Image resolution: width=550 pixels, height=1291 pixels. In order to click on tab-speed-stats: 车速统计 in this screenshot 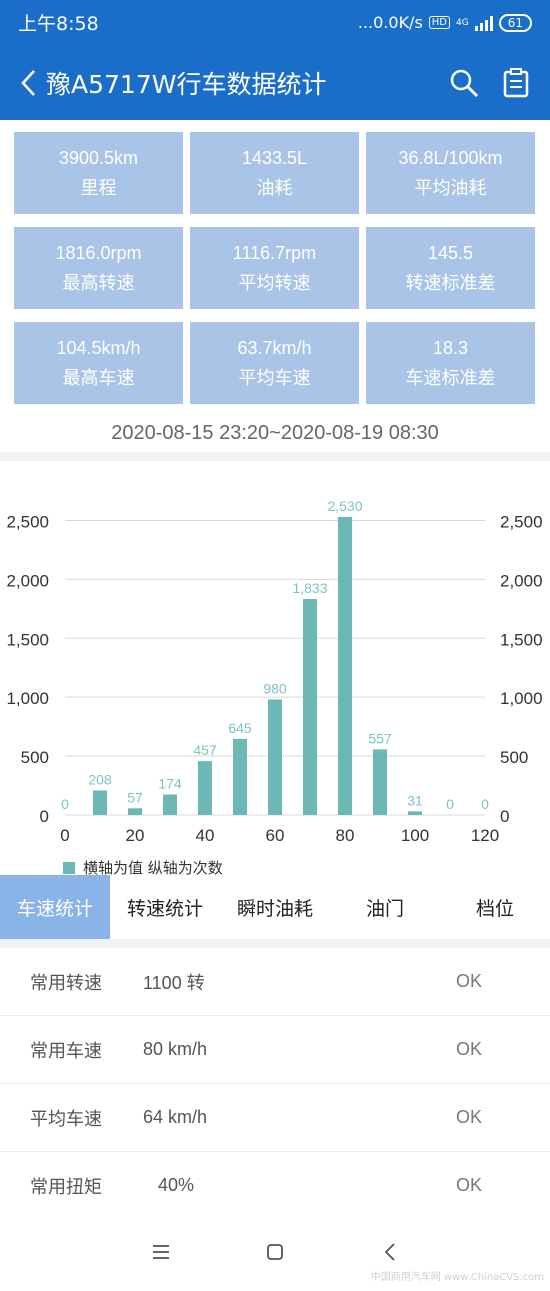, I will do `click(55, 907)`.